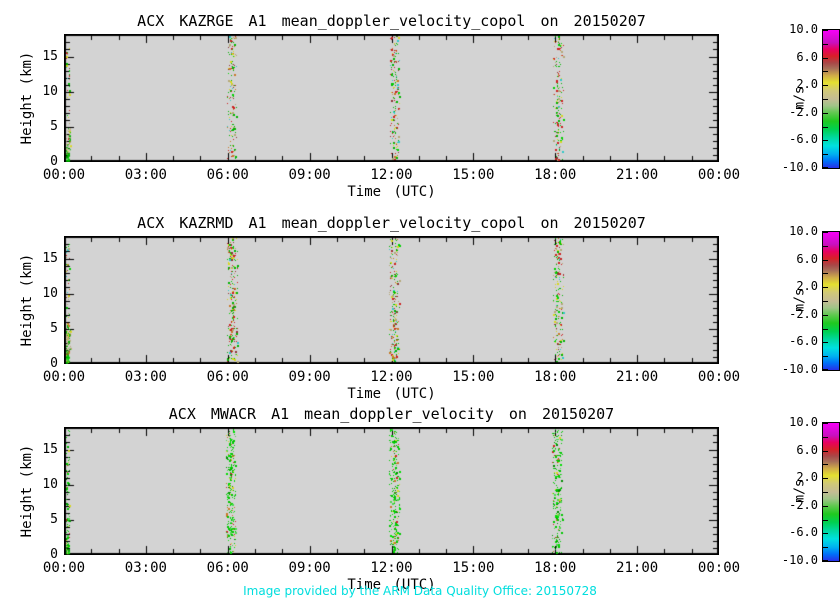 This screenshot has height=600, width=840. Describe the element at coordinates (50, 91) in the screenshot. I see `y-tick-label: 10` at that location.